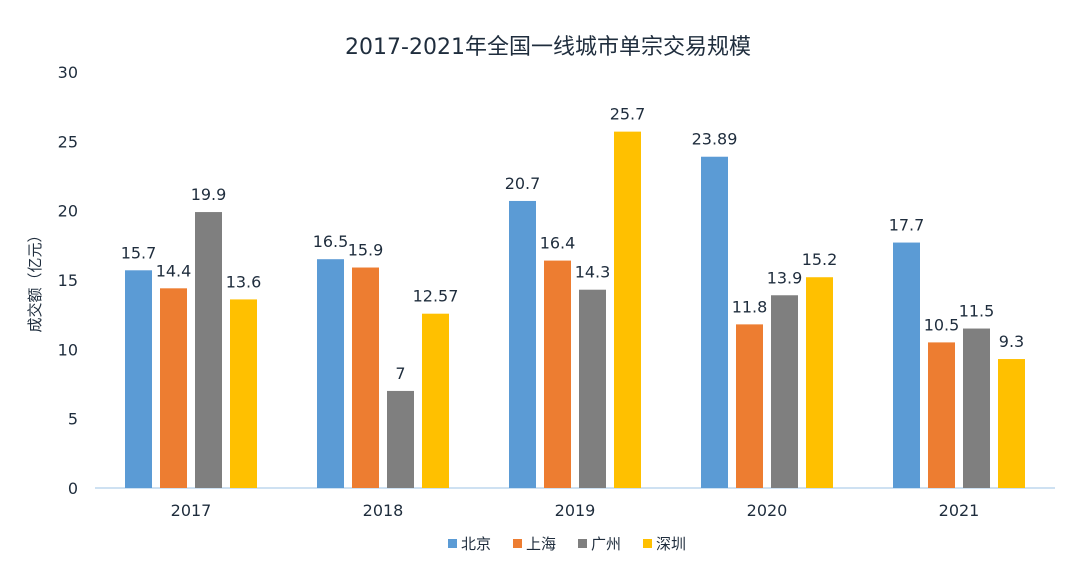 This screenshot has height=573, width=1080. What do you see at coordinates (73, 488) in the screenshot?
I see `y-tick-label: 0` at bounding box center [73, 488].